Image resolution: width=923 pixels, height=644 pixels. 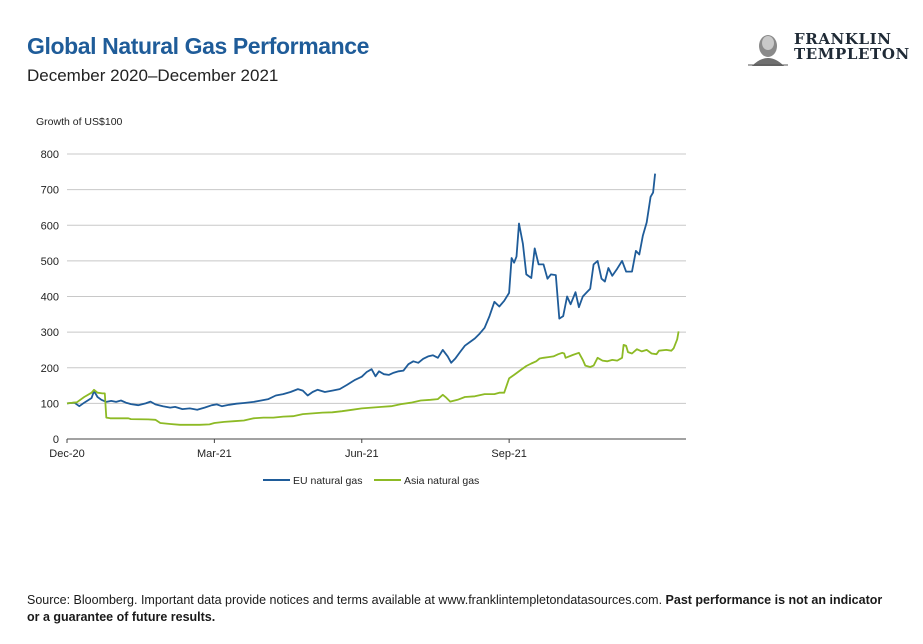 What do you see at coordinates (50, 155) in the screenshot?
I see `y-tick-label-800: 800` at bounding box center [50, 155].